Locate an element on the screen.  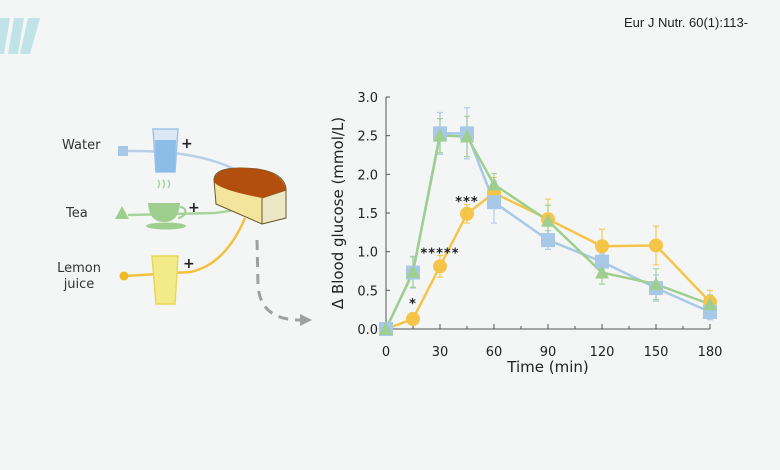
y-tick-label: 3.0 is located at coordinates (367, 98).